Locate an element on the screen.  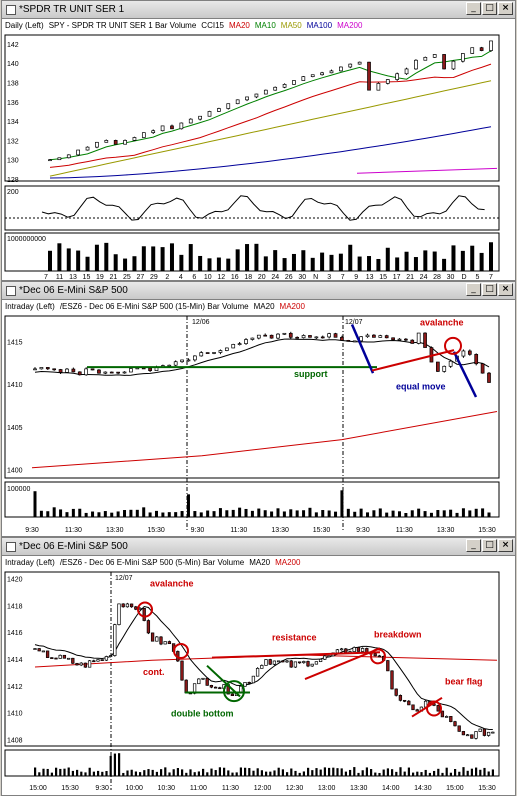
price-tick-label: 1418 is located at coordinates (15, 606).